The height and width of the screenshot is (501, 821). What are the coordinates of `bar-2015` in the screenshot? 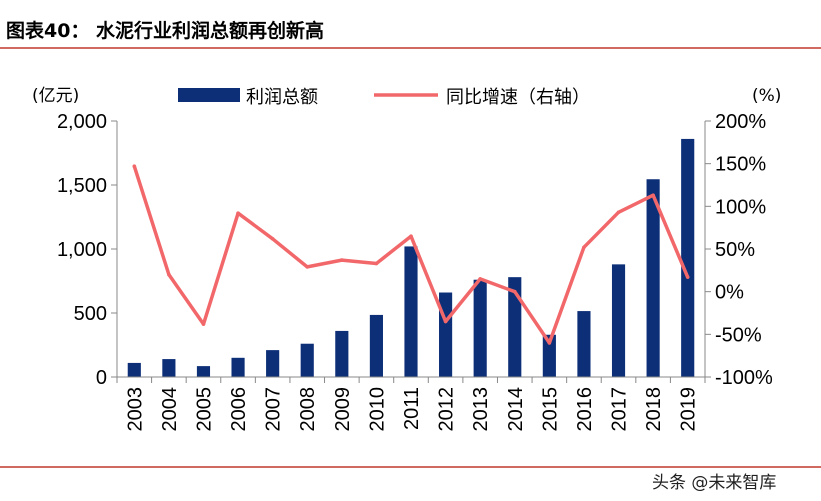 It's located at (549, 355).